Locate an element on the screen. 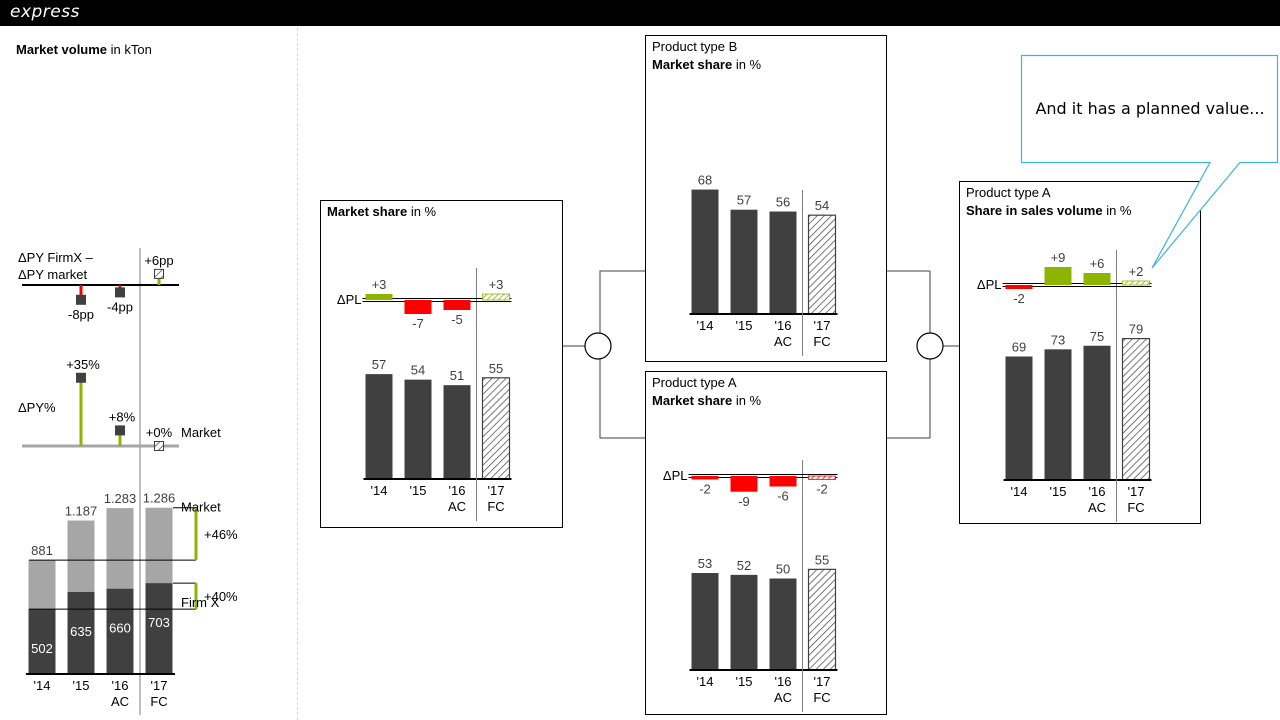 Image resolution: width=1280 pixels, height=720 pixels. market_share_b-cat-label: '17 is located at coordinates (822, 325).